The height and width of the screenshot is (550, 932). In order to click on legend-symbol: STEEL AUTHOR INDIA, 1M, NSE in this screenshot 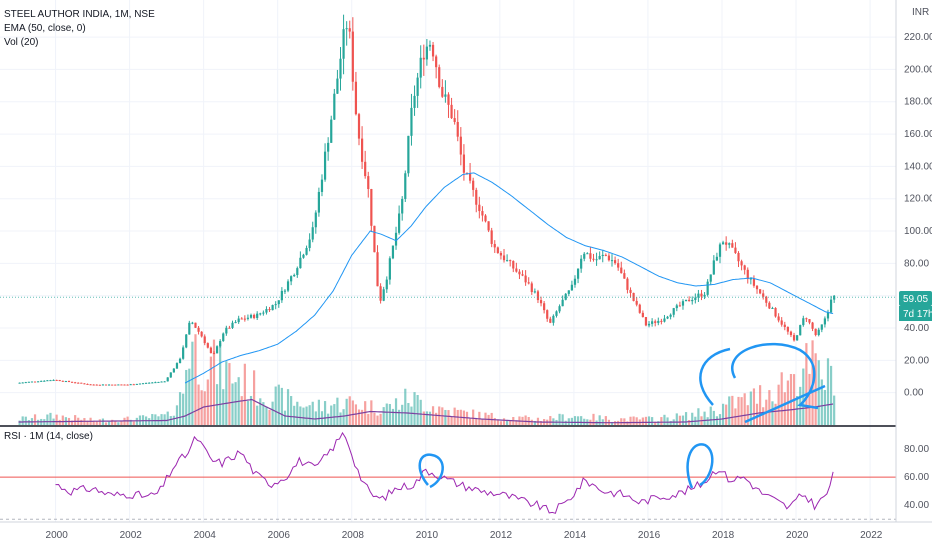, I will do `click(79, 14)`.